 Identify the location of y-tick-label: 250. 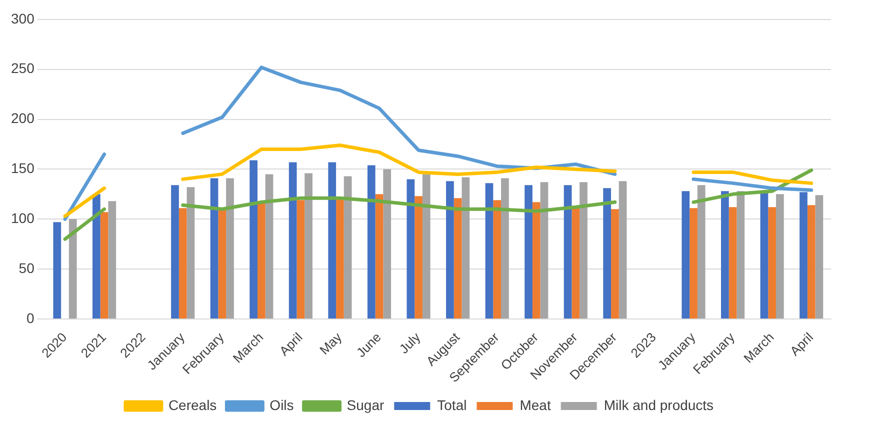
(23, 68).